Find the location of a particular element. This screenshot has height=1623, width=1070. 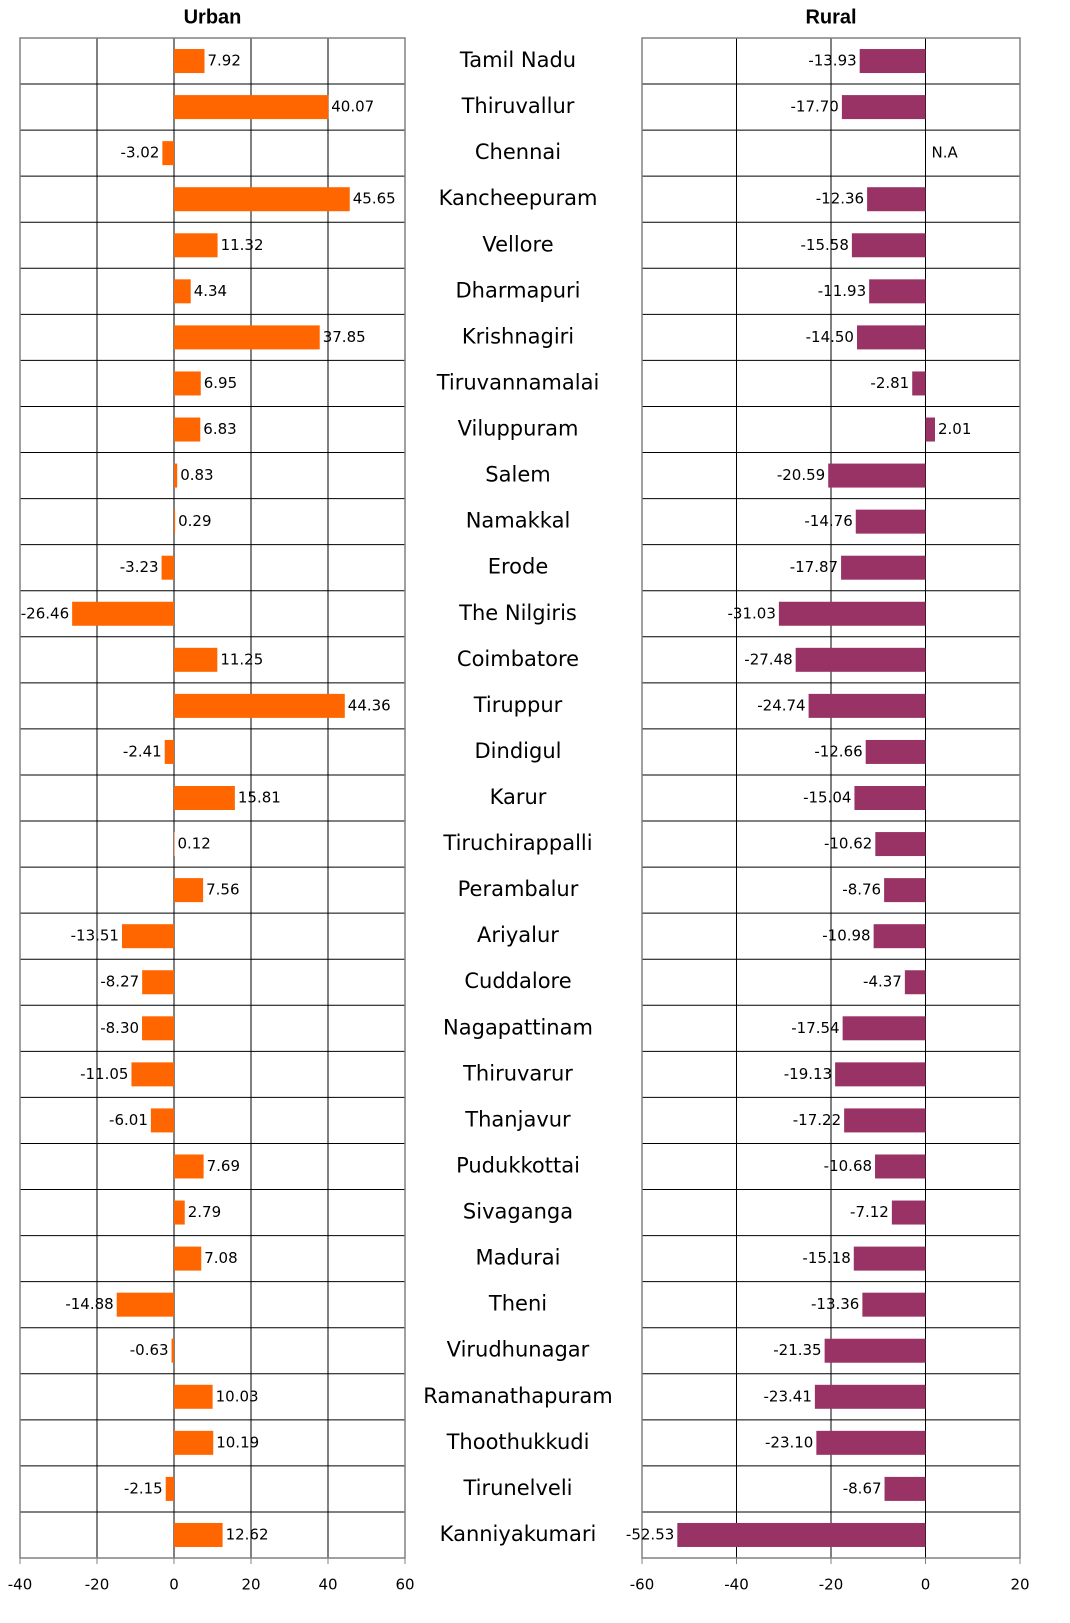

category-label: Krishnagiri is located at coordinates (518, 336).